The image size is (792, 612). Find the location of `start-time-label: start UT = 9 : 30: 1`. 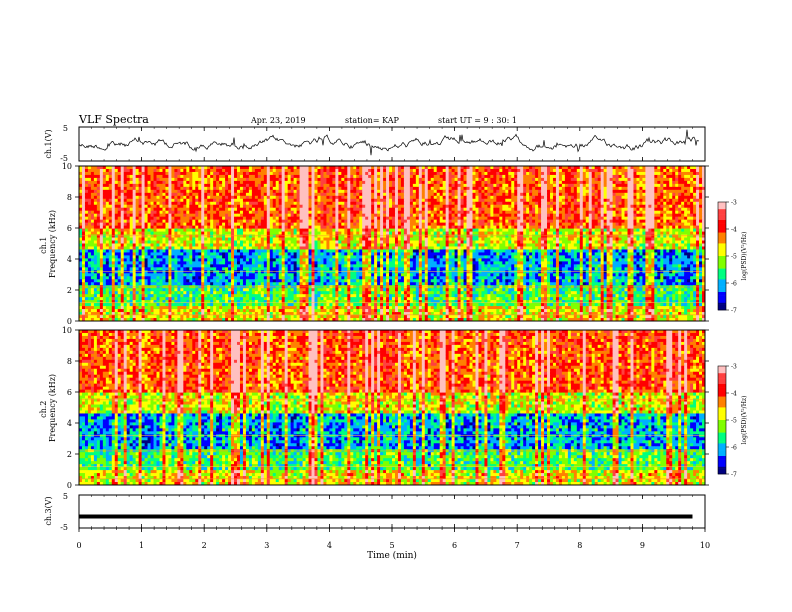

start-time-label: start UT = 9 : 30: 1 is located at coordinates (477, 120).